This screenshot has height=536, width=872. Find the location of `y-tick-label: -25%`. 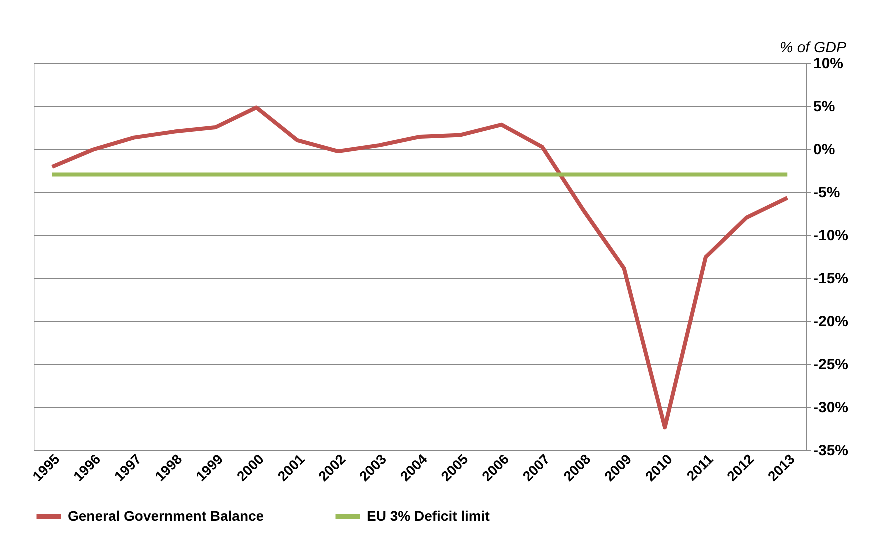

y-tick-label: -25% is located at coordinates (831, 365).